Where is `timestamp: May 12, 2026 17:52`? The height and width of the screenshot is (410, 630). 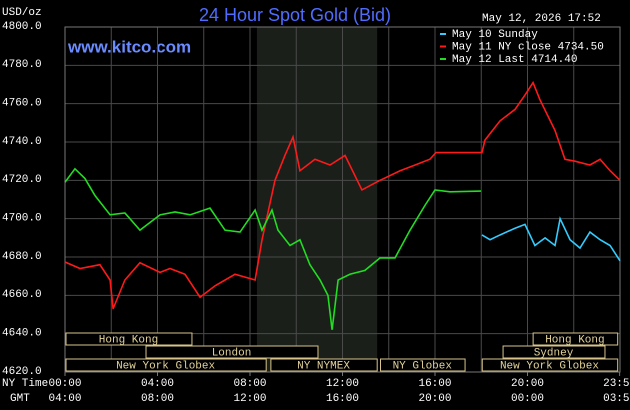 timestamp: May 12, 2026 17:52 is located at coordinates (541, 19).